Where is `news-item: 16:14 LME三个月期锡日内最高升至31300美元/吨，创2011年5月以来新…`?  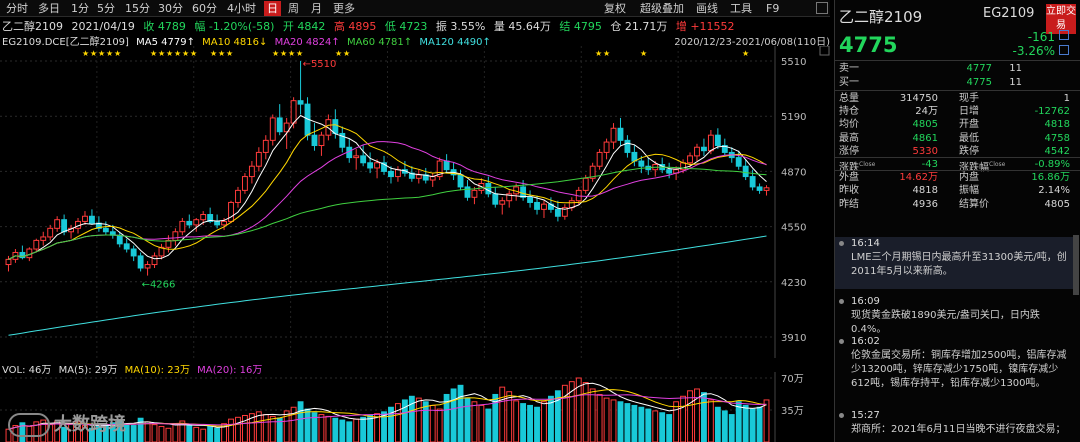 news-item: 16:14 LME三个月期锡日内最高升至31300美元/吨，创2011年5月以来新… is located at coordinates (954, 263).